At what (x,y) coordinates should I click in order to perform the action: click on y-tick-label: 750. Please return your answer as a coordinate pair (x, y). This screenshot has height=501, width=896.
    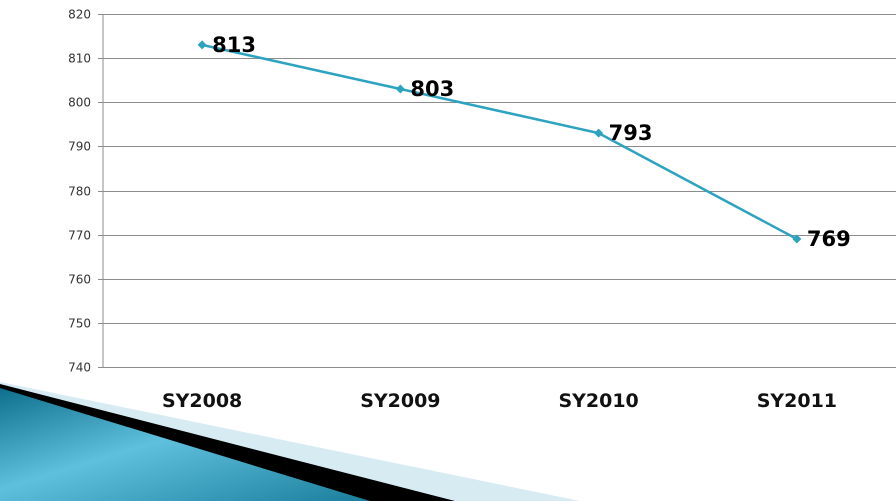
    Looking at the image, I should click on (79, 324).